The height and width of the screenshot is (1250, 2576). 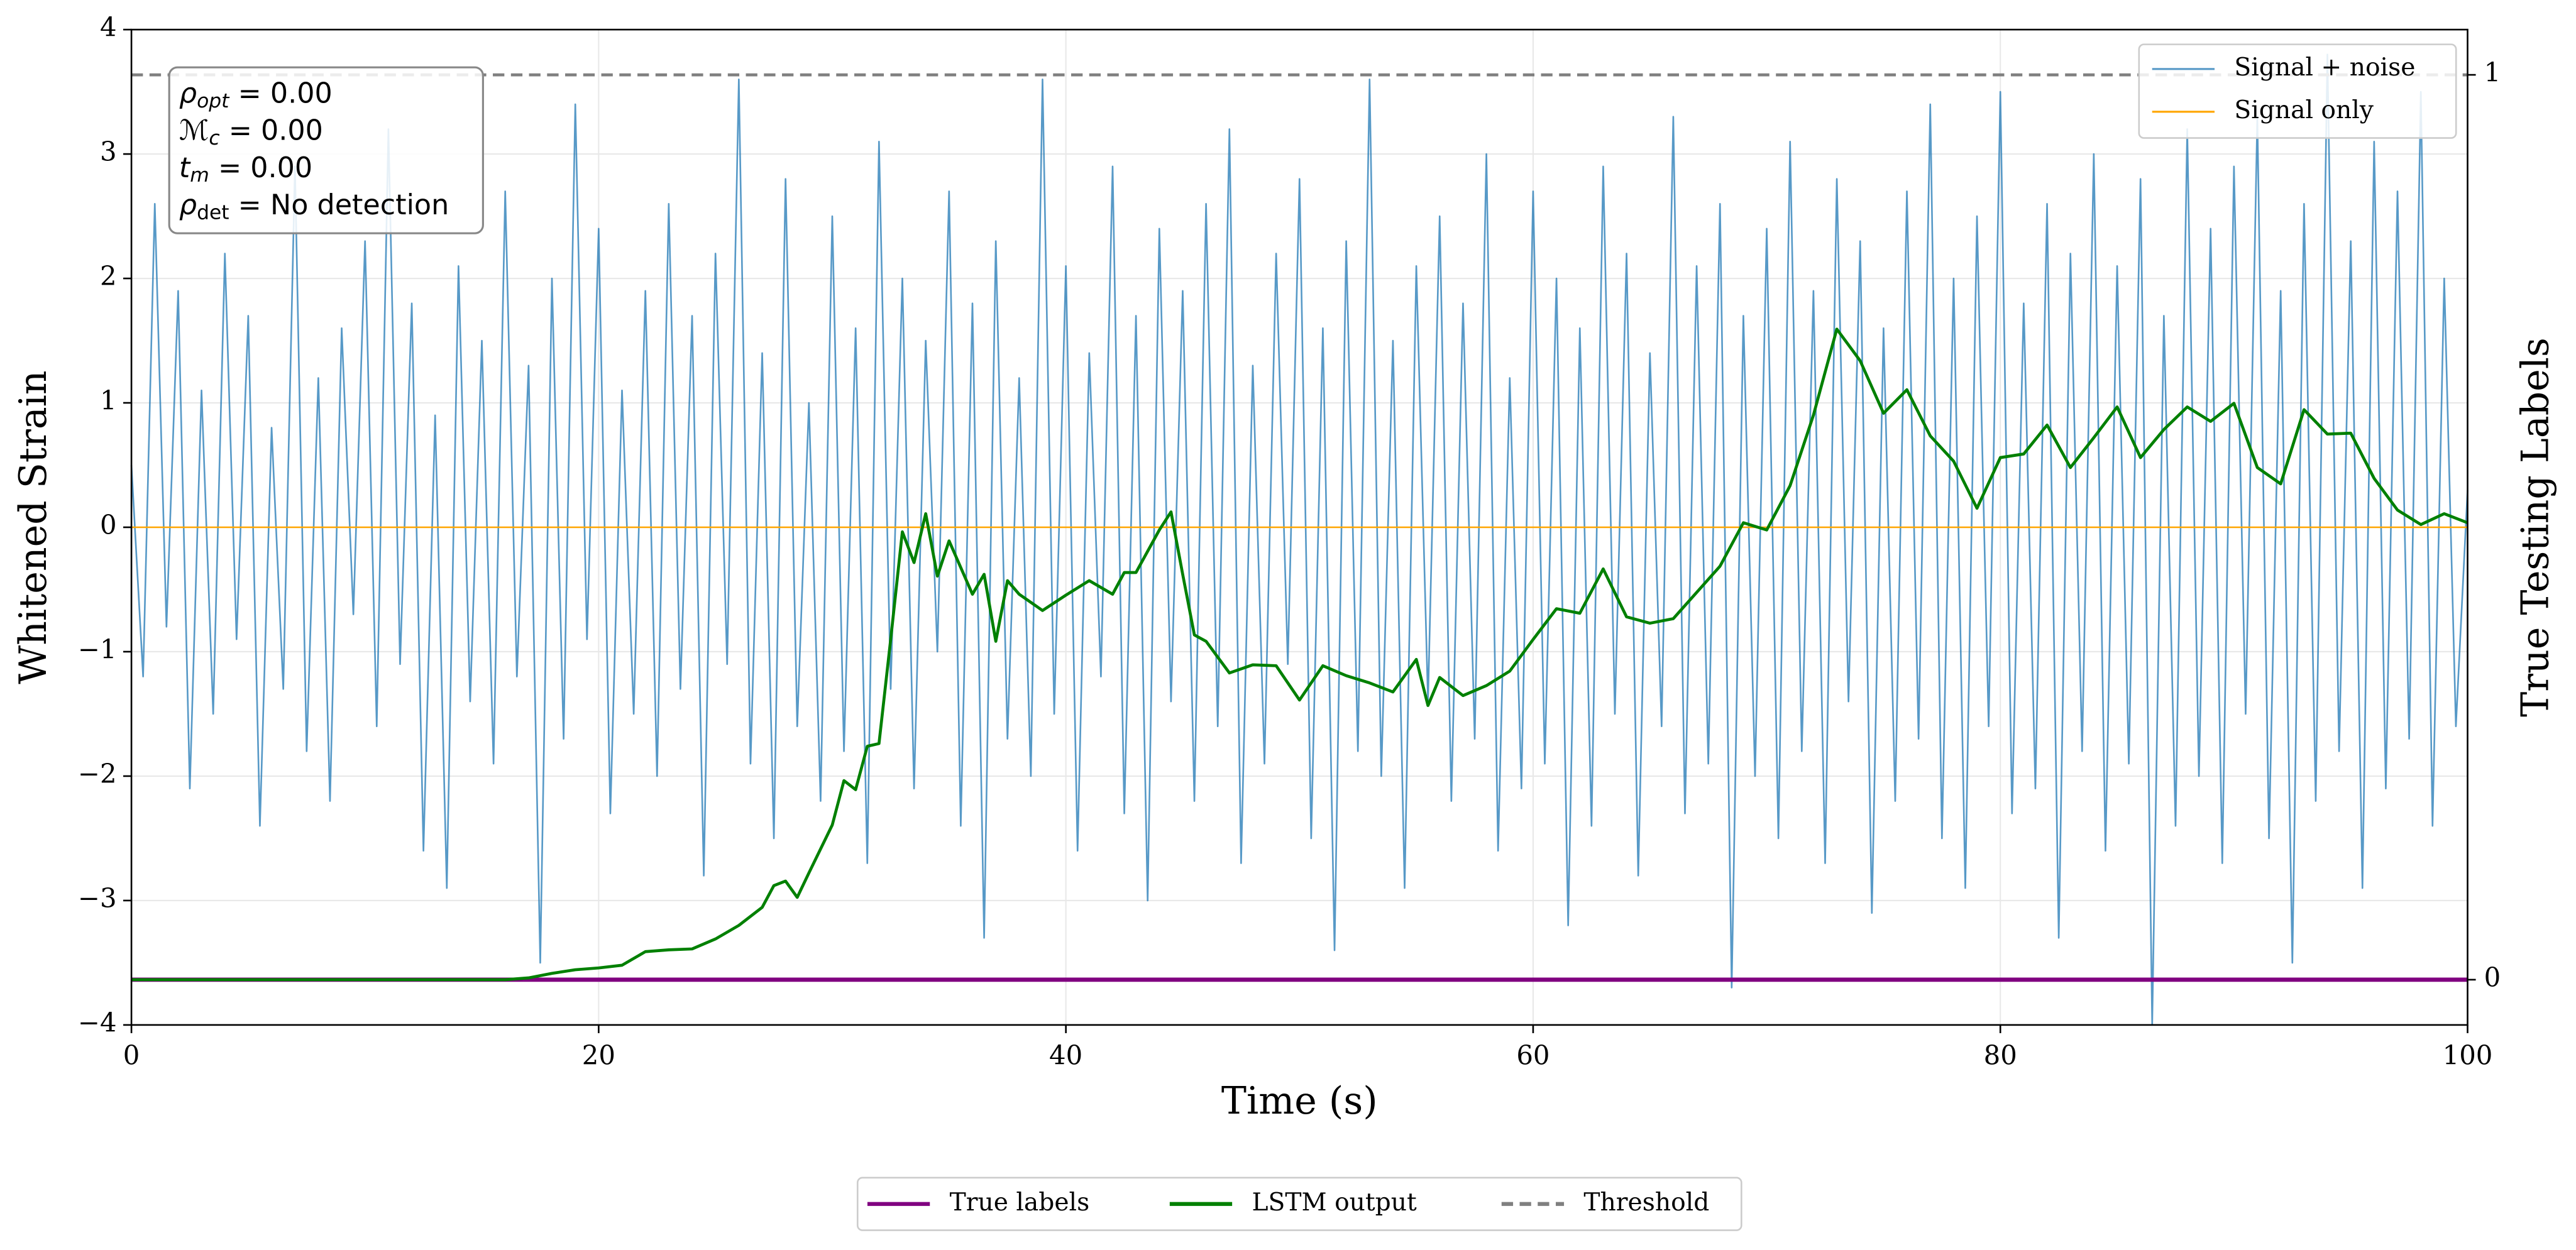 What do you see at coordinates (2493, 977) in the screenshot?
I see `y2-tick-label: 0` at bounding box center [2493, 977].